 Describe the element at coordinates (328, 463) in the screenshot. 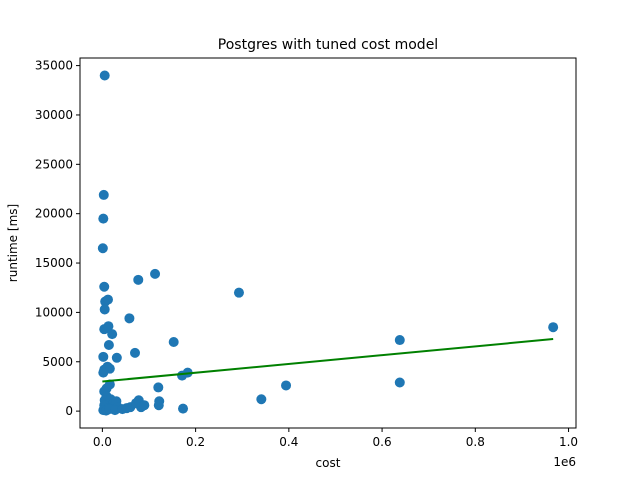

I see `x-axis-label: cost` at that location.